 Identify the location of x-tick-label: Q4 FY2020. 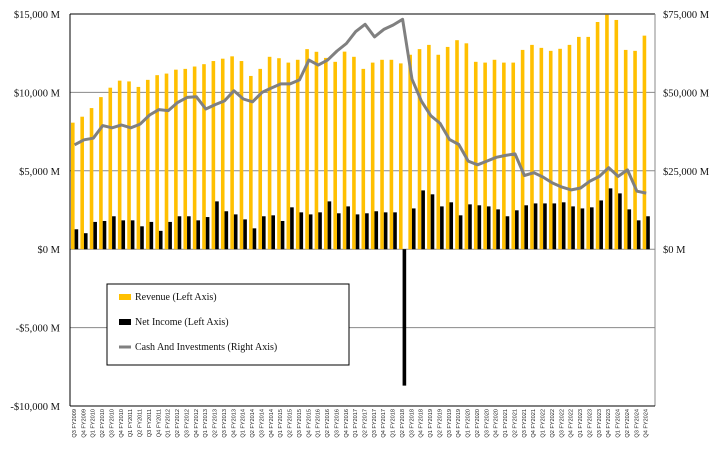
(497, 423).